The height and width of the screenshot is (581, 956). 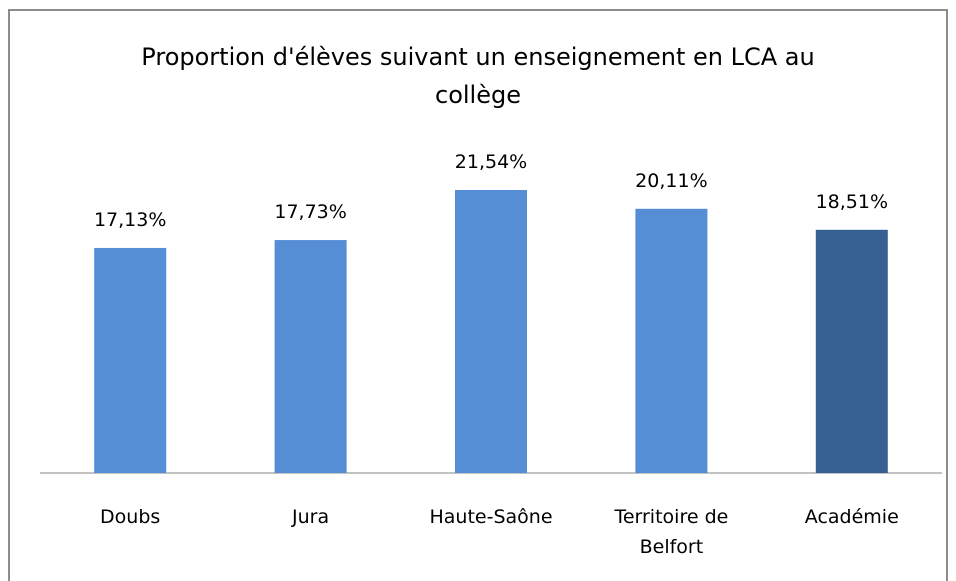 I want to click on x-tick-label: Haute-Saône, so click(x=491, y=517).